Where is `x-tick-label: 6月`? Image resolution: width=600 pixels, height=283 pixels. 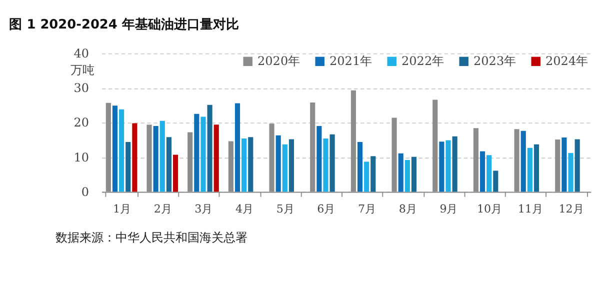
x-tick-label: 6月 is located at coordinates (326, 209).